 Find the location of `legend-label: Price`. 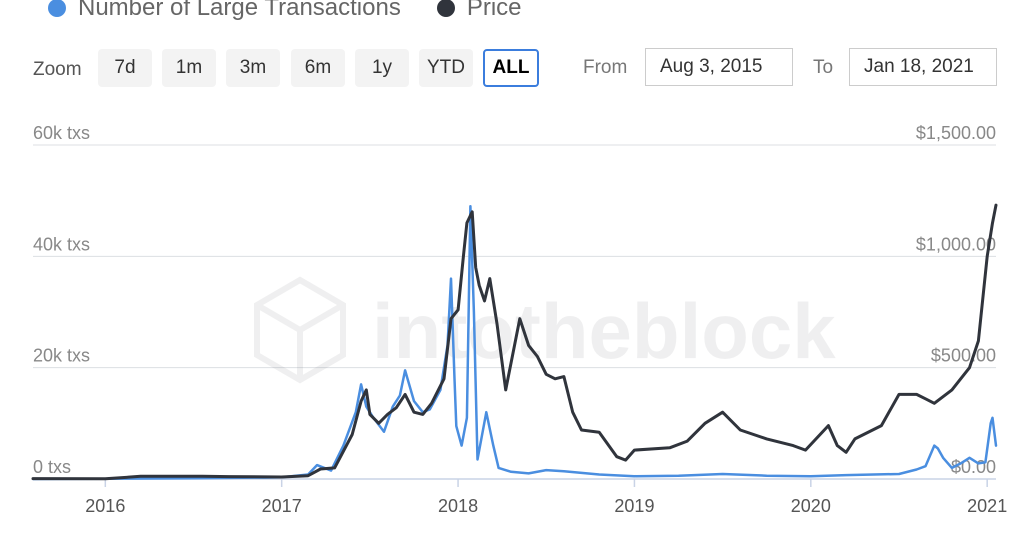

legend-label: Price is located at coordinates (494, 10).